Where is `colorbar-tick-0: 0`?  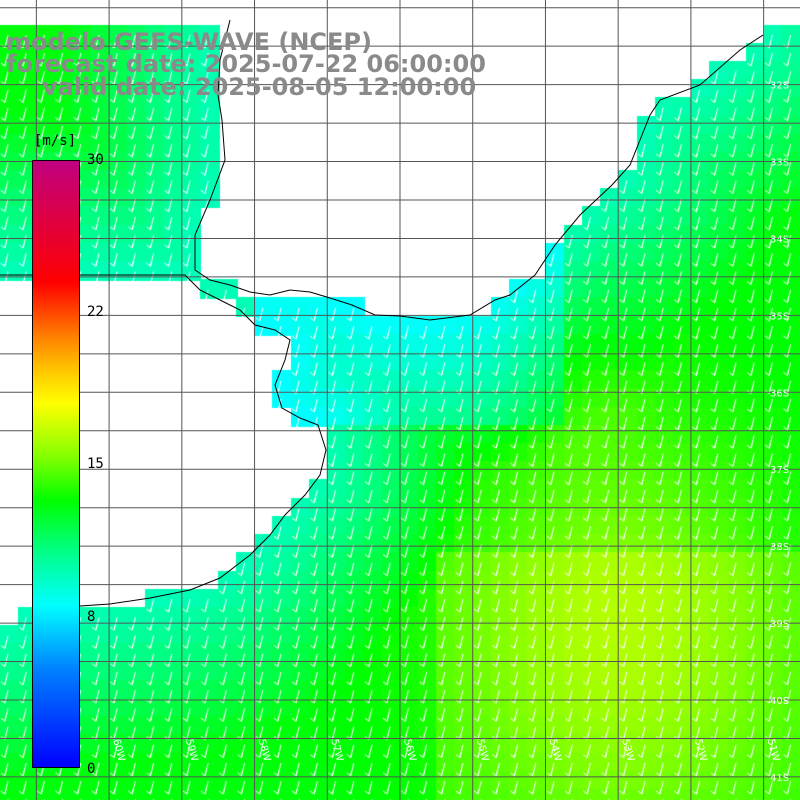
colorbar-tick-0: 0 is located at coordinates (91, 769).